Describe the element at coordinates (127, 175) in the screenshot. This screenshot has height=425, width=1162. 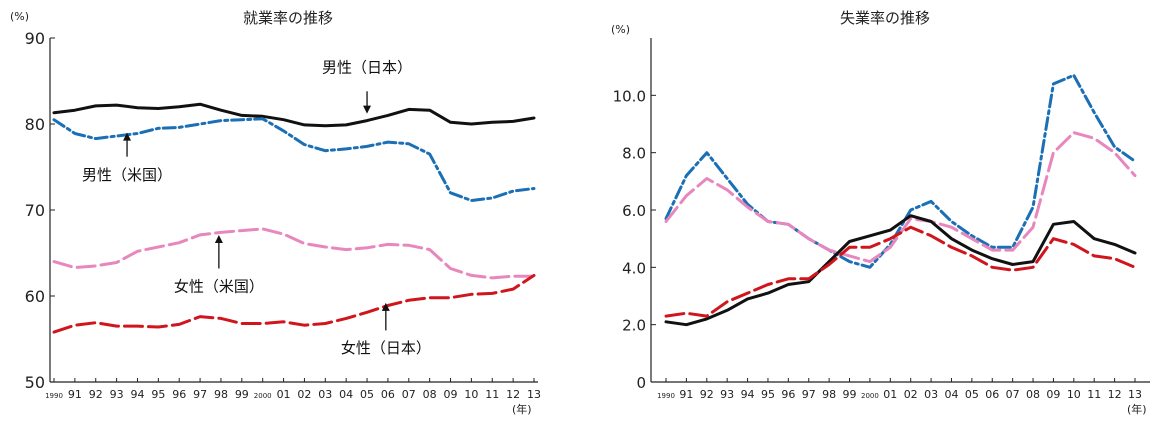
I see `series-annotation-label: 男性（米国）` at that location.